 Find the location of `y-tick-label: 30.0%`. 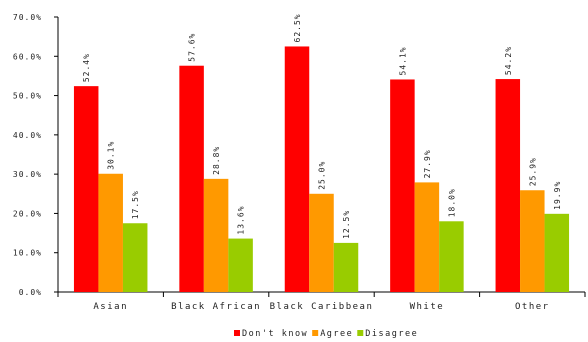

y-tick-label: 30.0% is located at coordinates (27, 174).